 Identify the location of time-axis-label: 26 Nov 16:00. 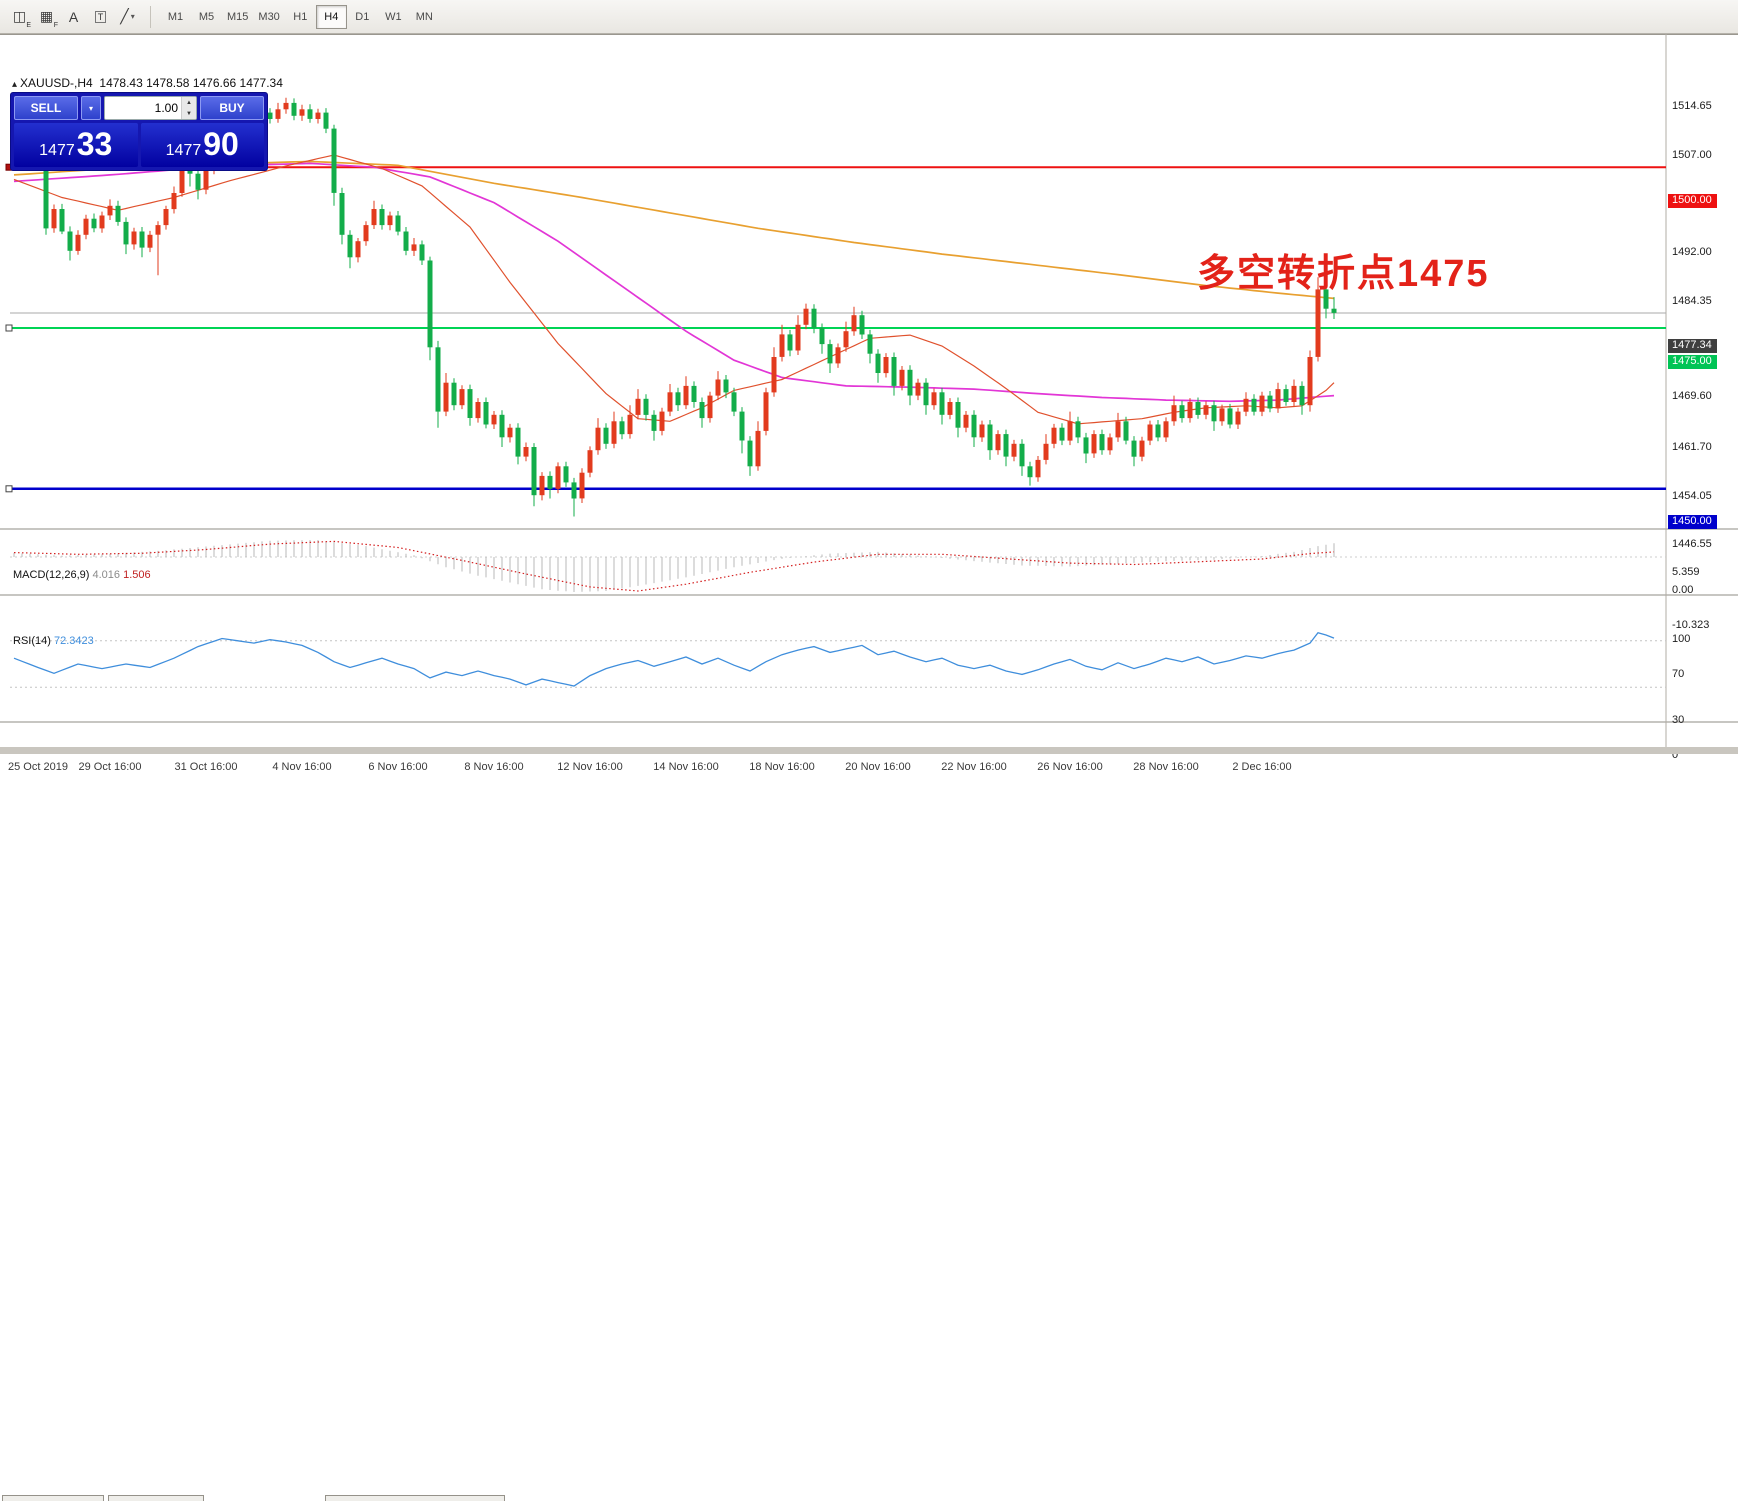
(1070, 767).